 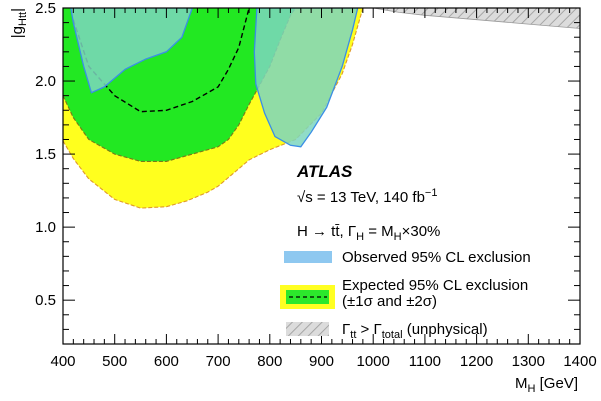 What do you see at coordinates (45, 8) in the screenshot?
I see `y-tick-label: 2.5` at bounding box center [45, 8].